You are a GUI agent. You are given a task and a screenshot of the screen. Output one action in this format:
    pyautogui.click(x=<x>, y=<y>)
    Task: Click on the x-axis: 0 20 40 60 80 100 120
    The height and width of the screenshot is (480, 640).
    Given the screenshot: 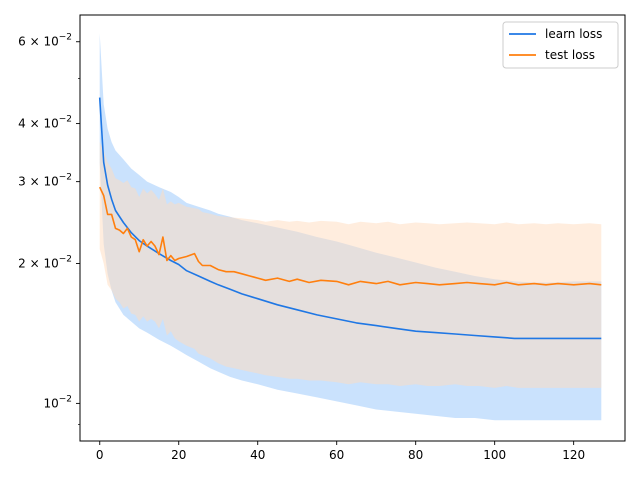 What is the action you would take?
    pyautogui.click(x=340, y=451)
    